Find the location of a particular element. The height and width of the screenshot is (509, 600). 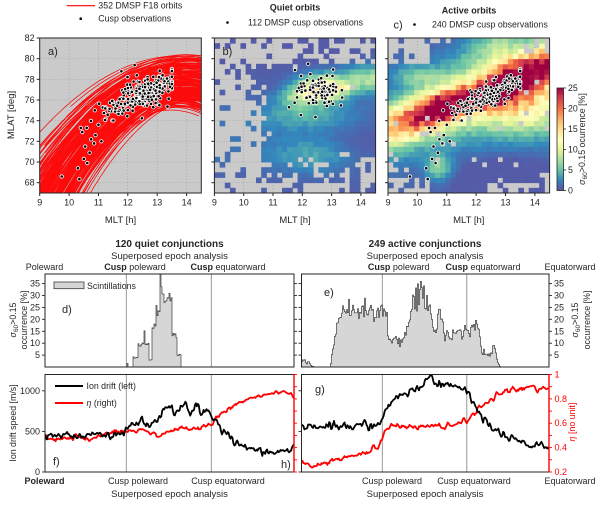

svg-text: η (right) is located at coordinates (102, 403).